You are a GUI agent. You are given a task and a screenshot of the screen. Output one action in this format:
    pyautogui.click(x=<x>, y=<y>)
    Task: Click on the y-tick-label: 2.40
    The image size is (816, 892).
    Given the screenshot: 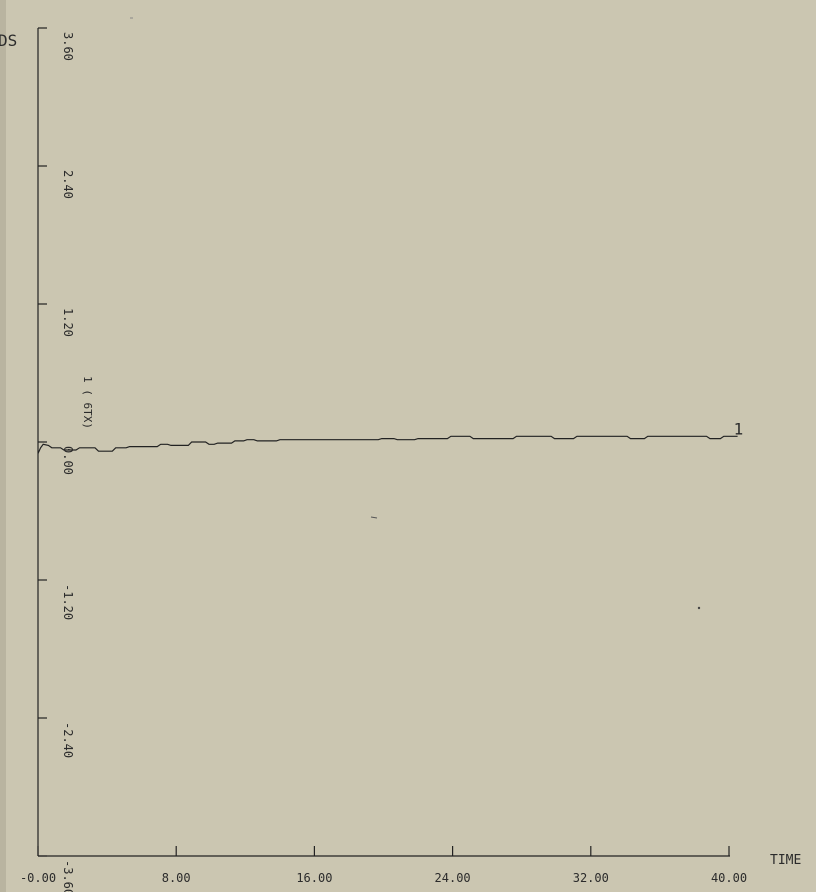 What is the action you would take?
    pyautogui.click(x=68, y=184)
    